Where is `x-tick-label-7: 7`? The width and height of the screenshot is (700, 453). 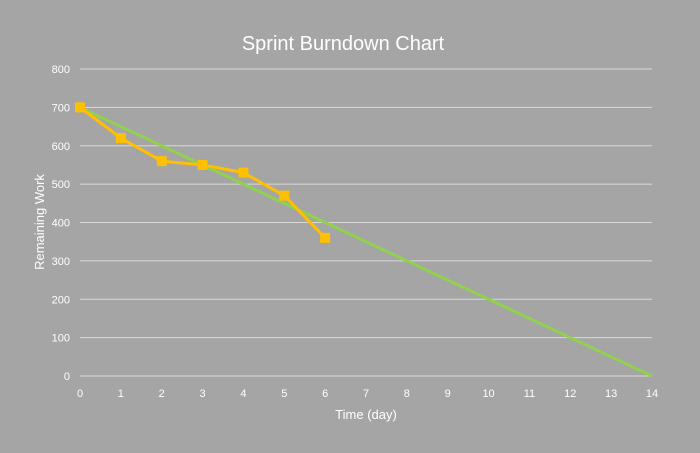
x-tick-label-7: 7 is located at coordinates (366, 394).